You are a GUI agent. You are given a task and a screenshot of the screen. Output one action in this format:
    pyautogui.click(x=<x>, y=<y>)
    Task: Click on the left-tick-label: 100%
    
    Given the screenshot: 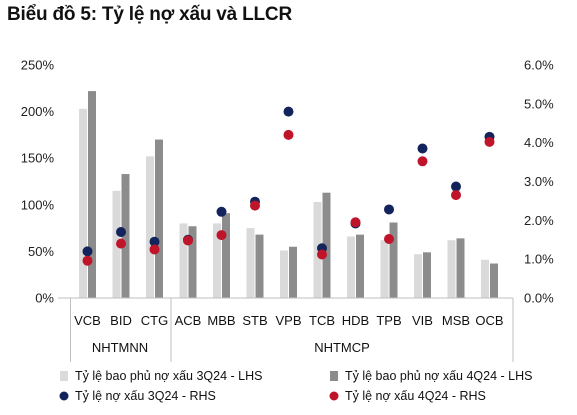 What is the action you would take?
    pyautogui.click(x=38, y=204)
    